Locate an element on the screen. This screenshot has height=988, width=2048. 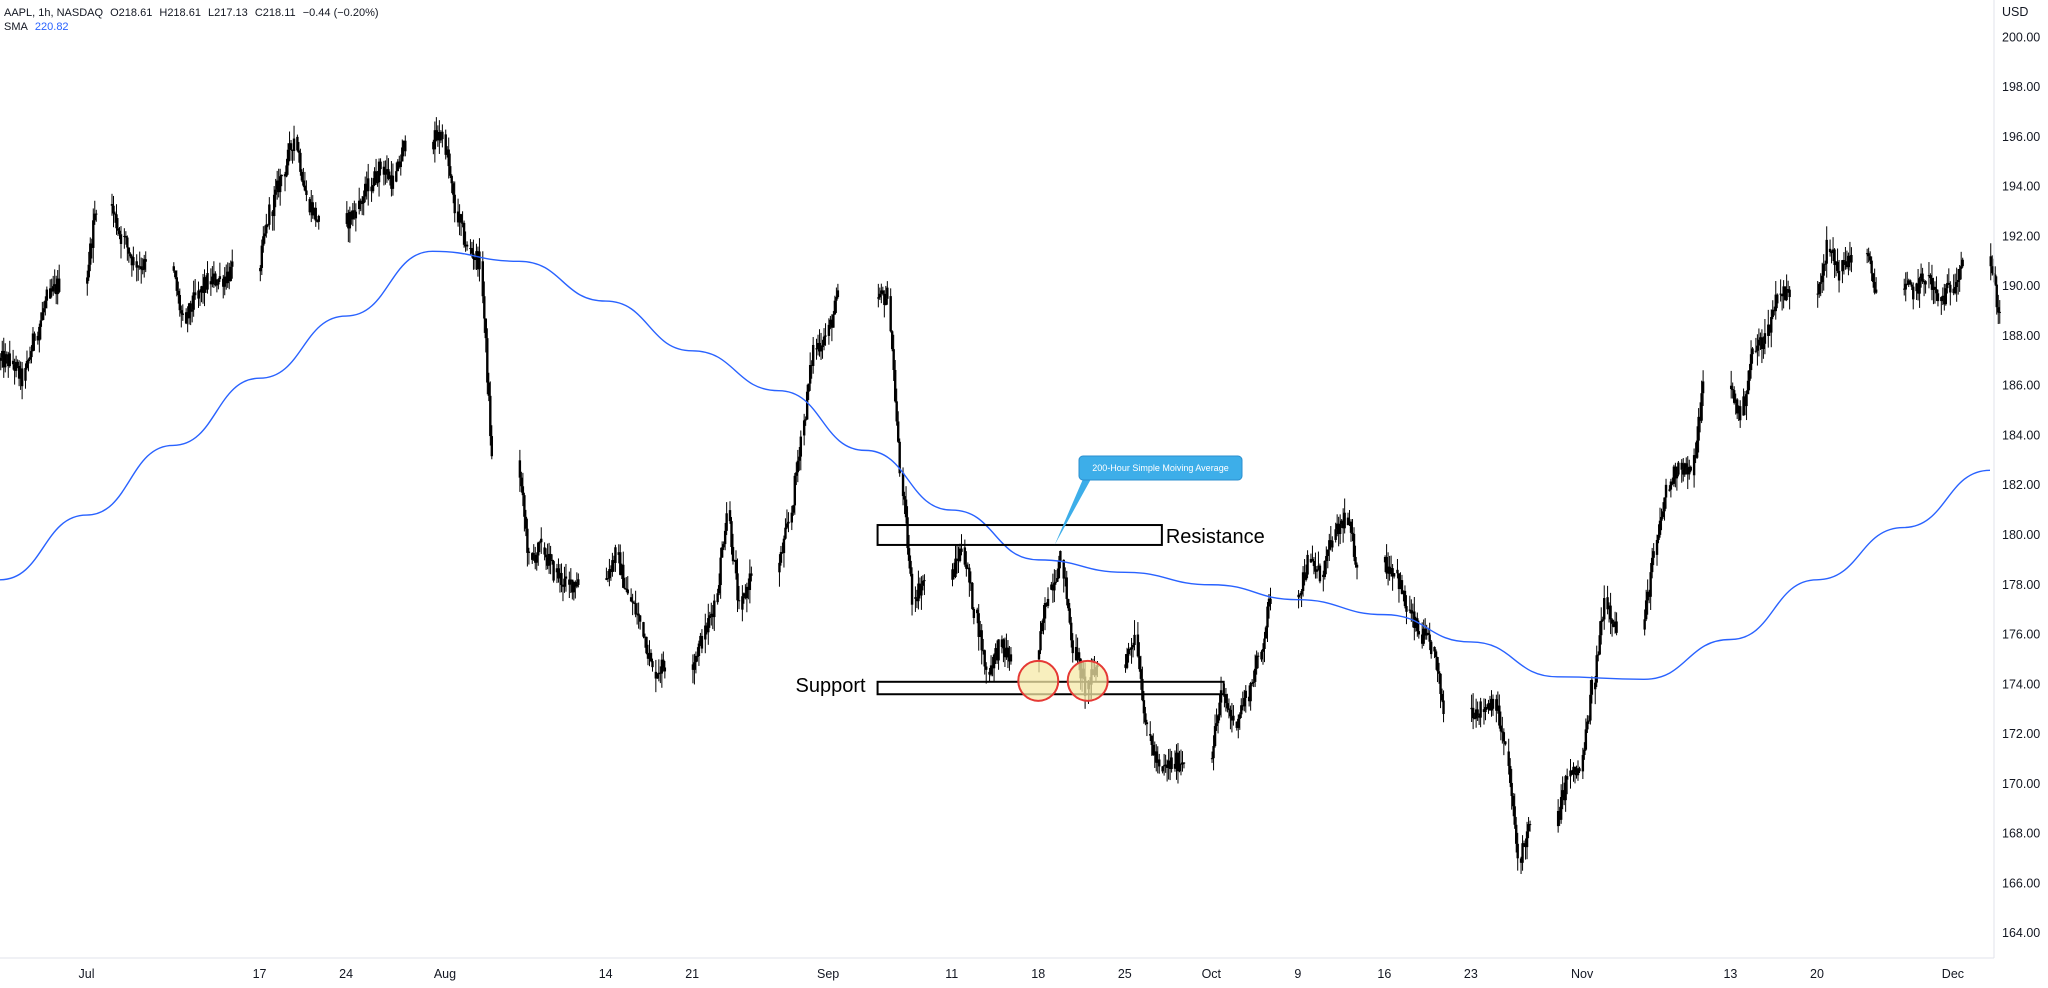
time-tick-label: 25 is located at coordinates (1125, 974).